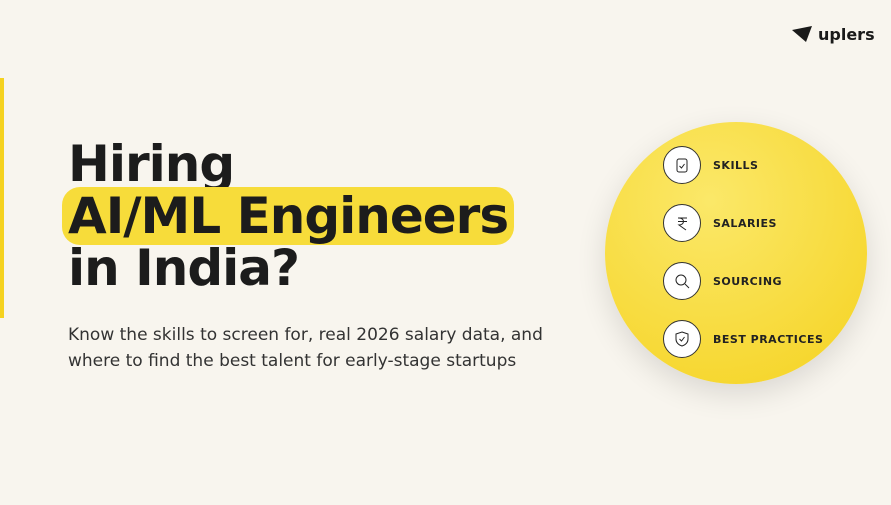 Image resolution: width=891 pixels, height=505 pixels. Describe the element at coordinates (184, 268) in the screenshot. I see `headline-line: in India?` at that location.